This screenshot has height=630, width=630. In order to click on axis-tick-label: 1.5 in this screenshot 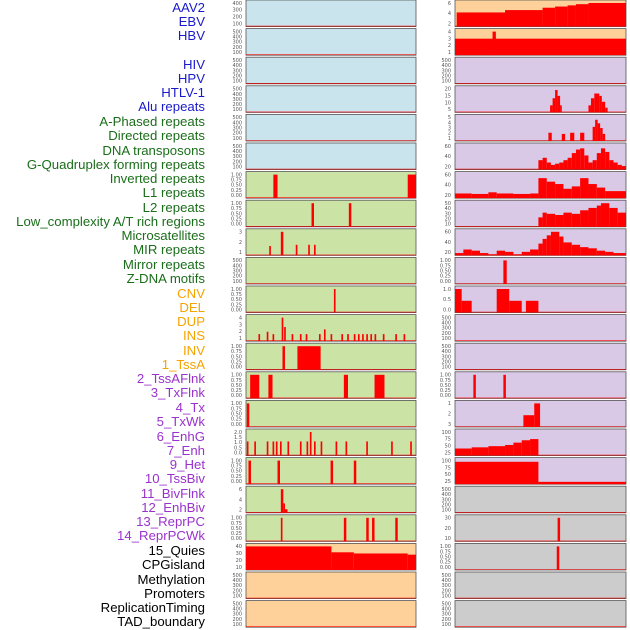, I will do `click(238, 438)`.